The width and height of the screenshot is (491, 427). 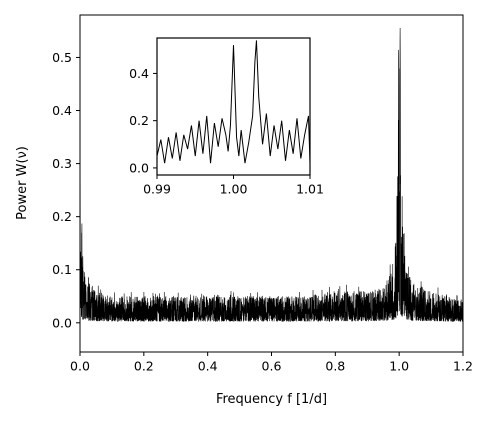 What do you see at coordinates (22, 183) in the screenshot?
I see `y-axis-label: Power W(ν)` at bounding box center [22, 183].